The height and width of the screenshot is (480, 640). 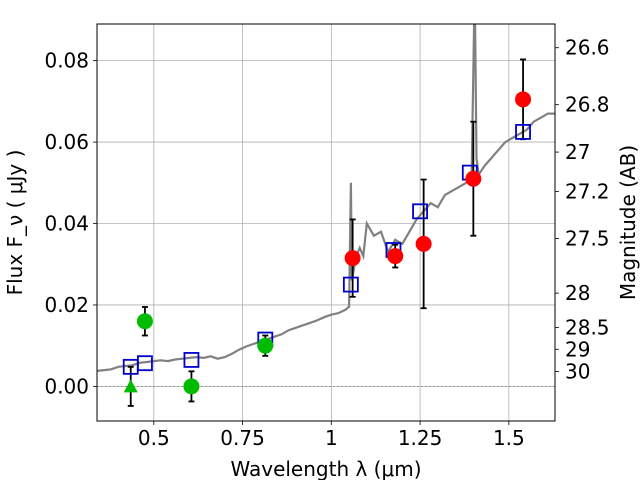 What do you see at coordinates (587, 192) in the screenshot?
I see `y2-tick-label-3: 27.2` at bounding box center [587, 192].